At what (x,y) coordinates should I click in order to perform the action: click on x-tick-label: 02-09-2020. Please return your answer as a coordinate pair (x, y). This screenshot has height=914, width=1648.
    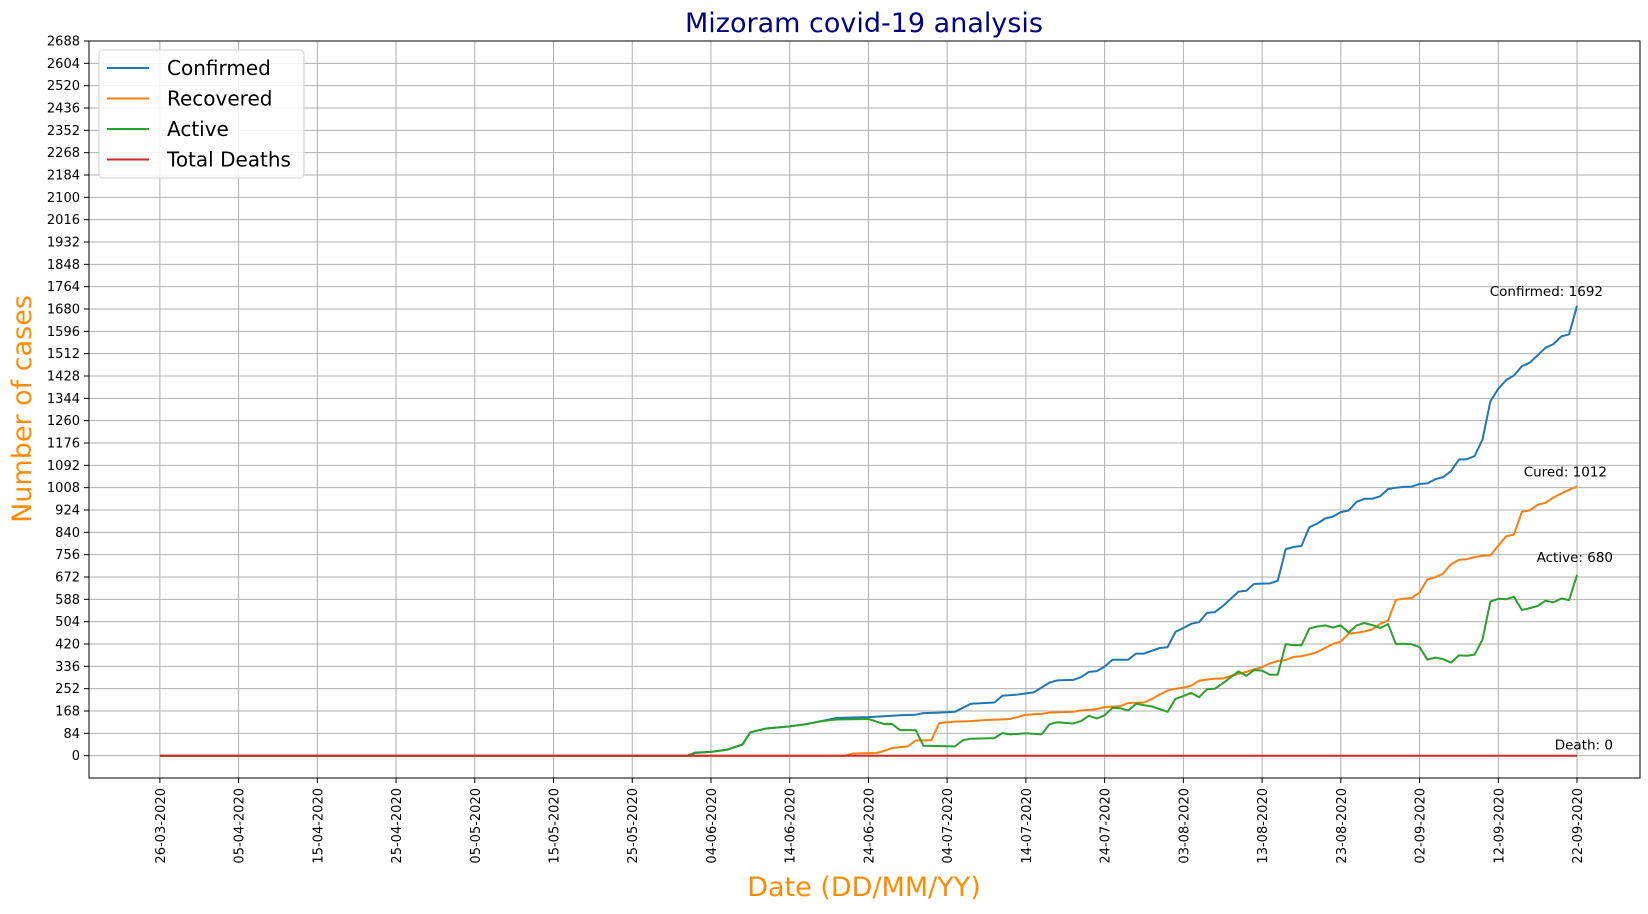
    Looking at the image, I should click on (1421, 826).